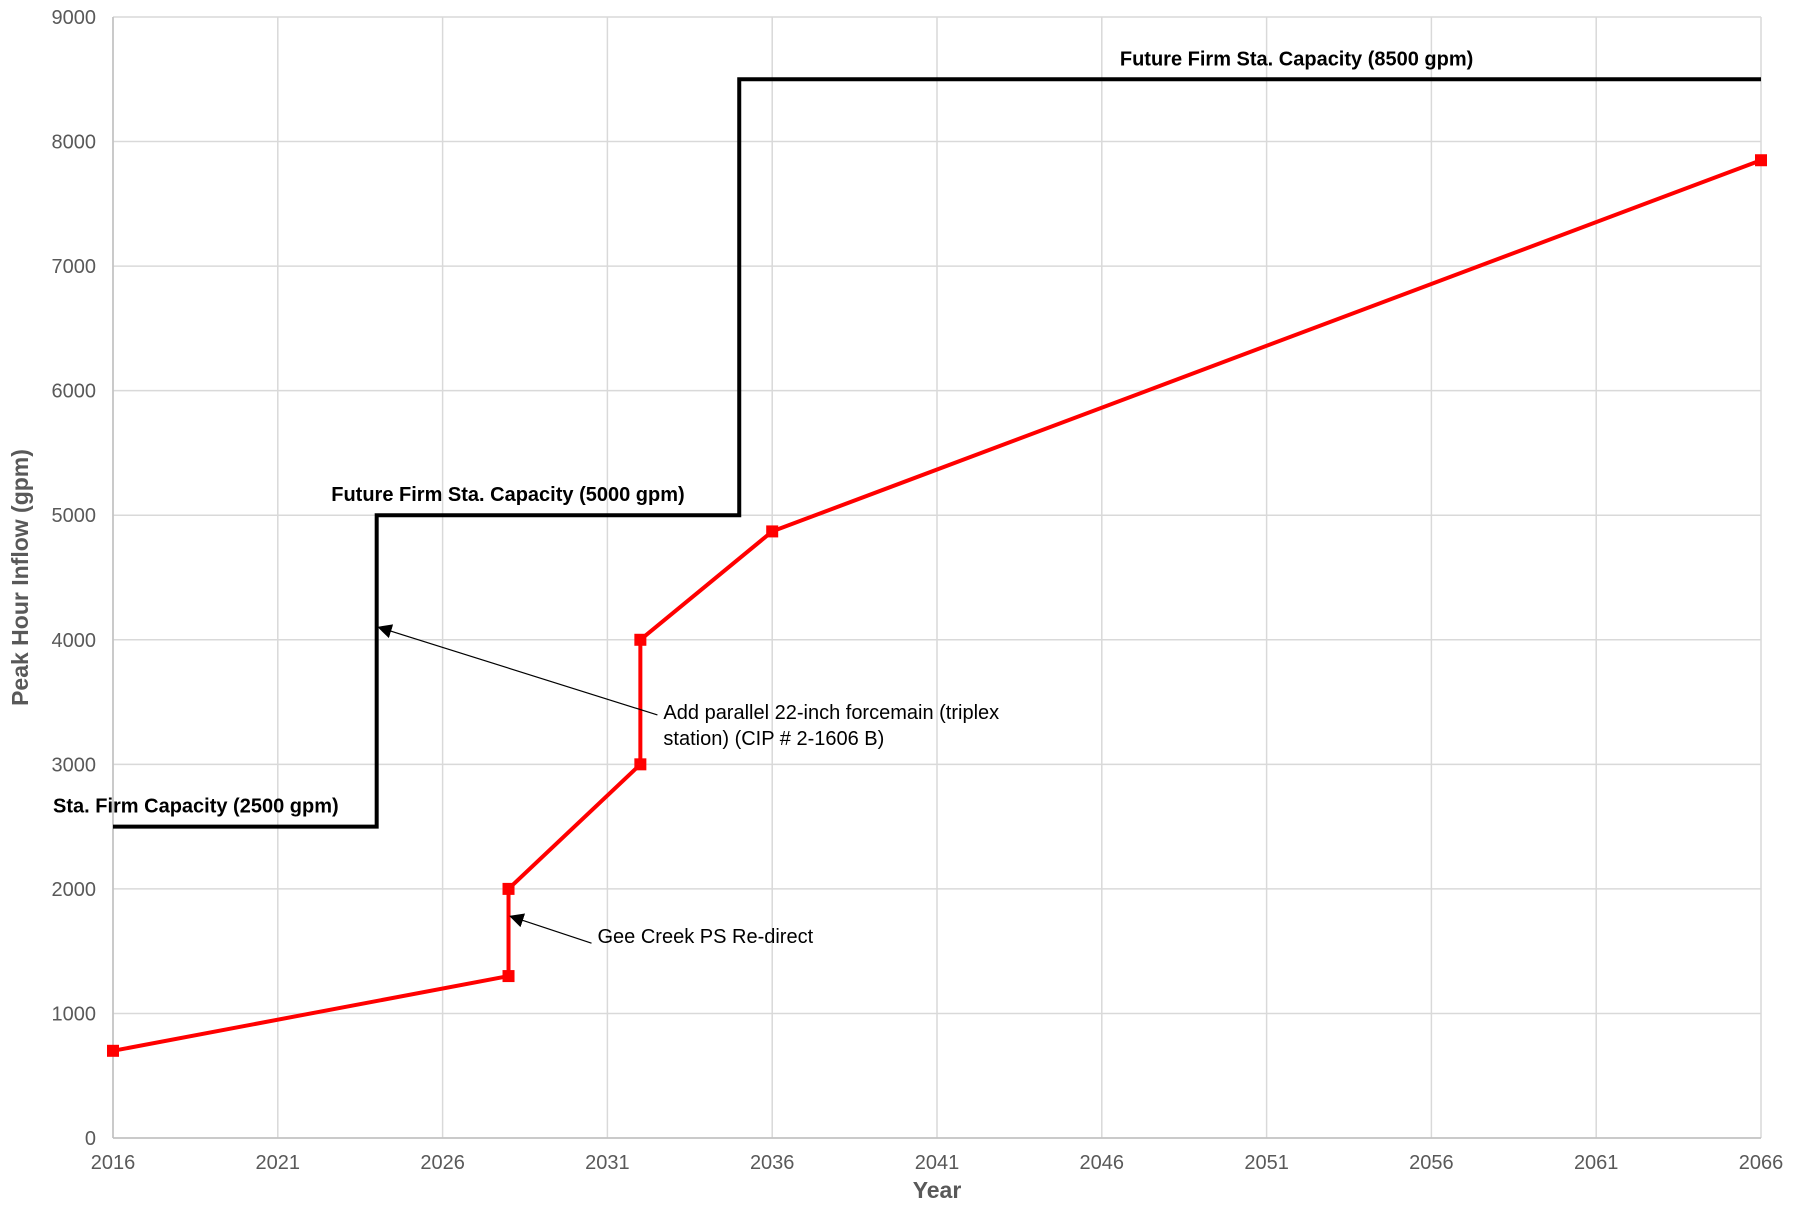  Describe the element at coordinates (772, 1163) in the screenshot. I see `x-tick-label: 2036` at that location.